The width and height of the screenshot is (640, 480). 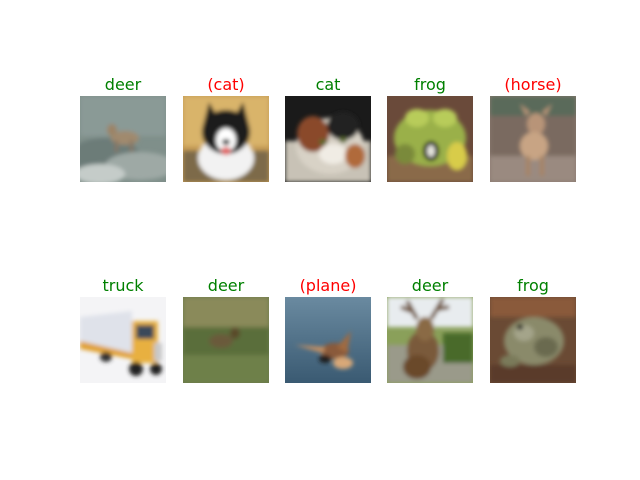 I want to click on sample-cell: (horse), so click(x=533, y=128).